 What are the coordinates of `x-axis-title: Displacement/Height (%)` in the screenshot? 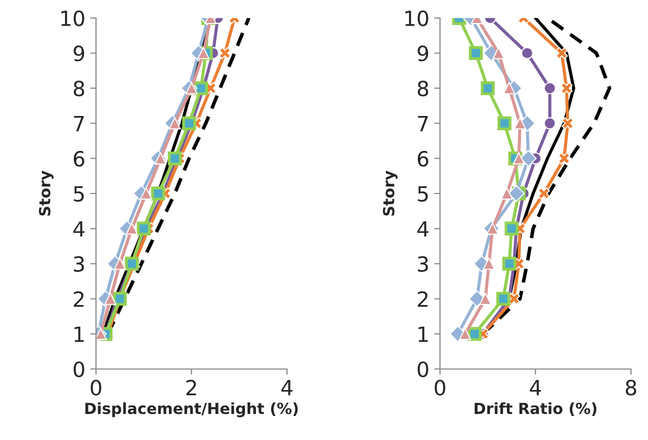 It's located at (191, 410).